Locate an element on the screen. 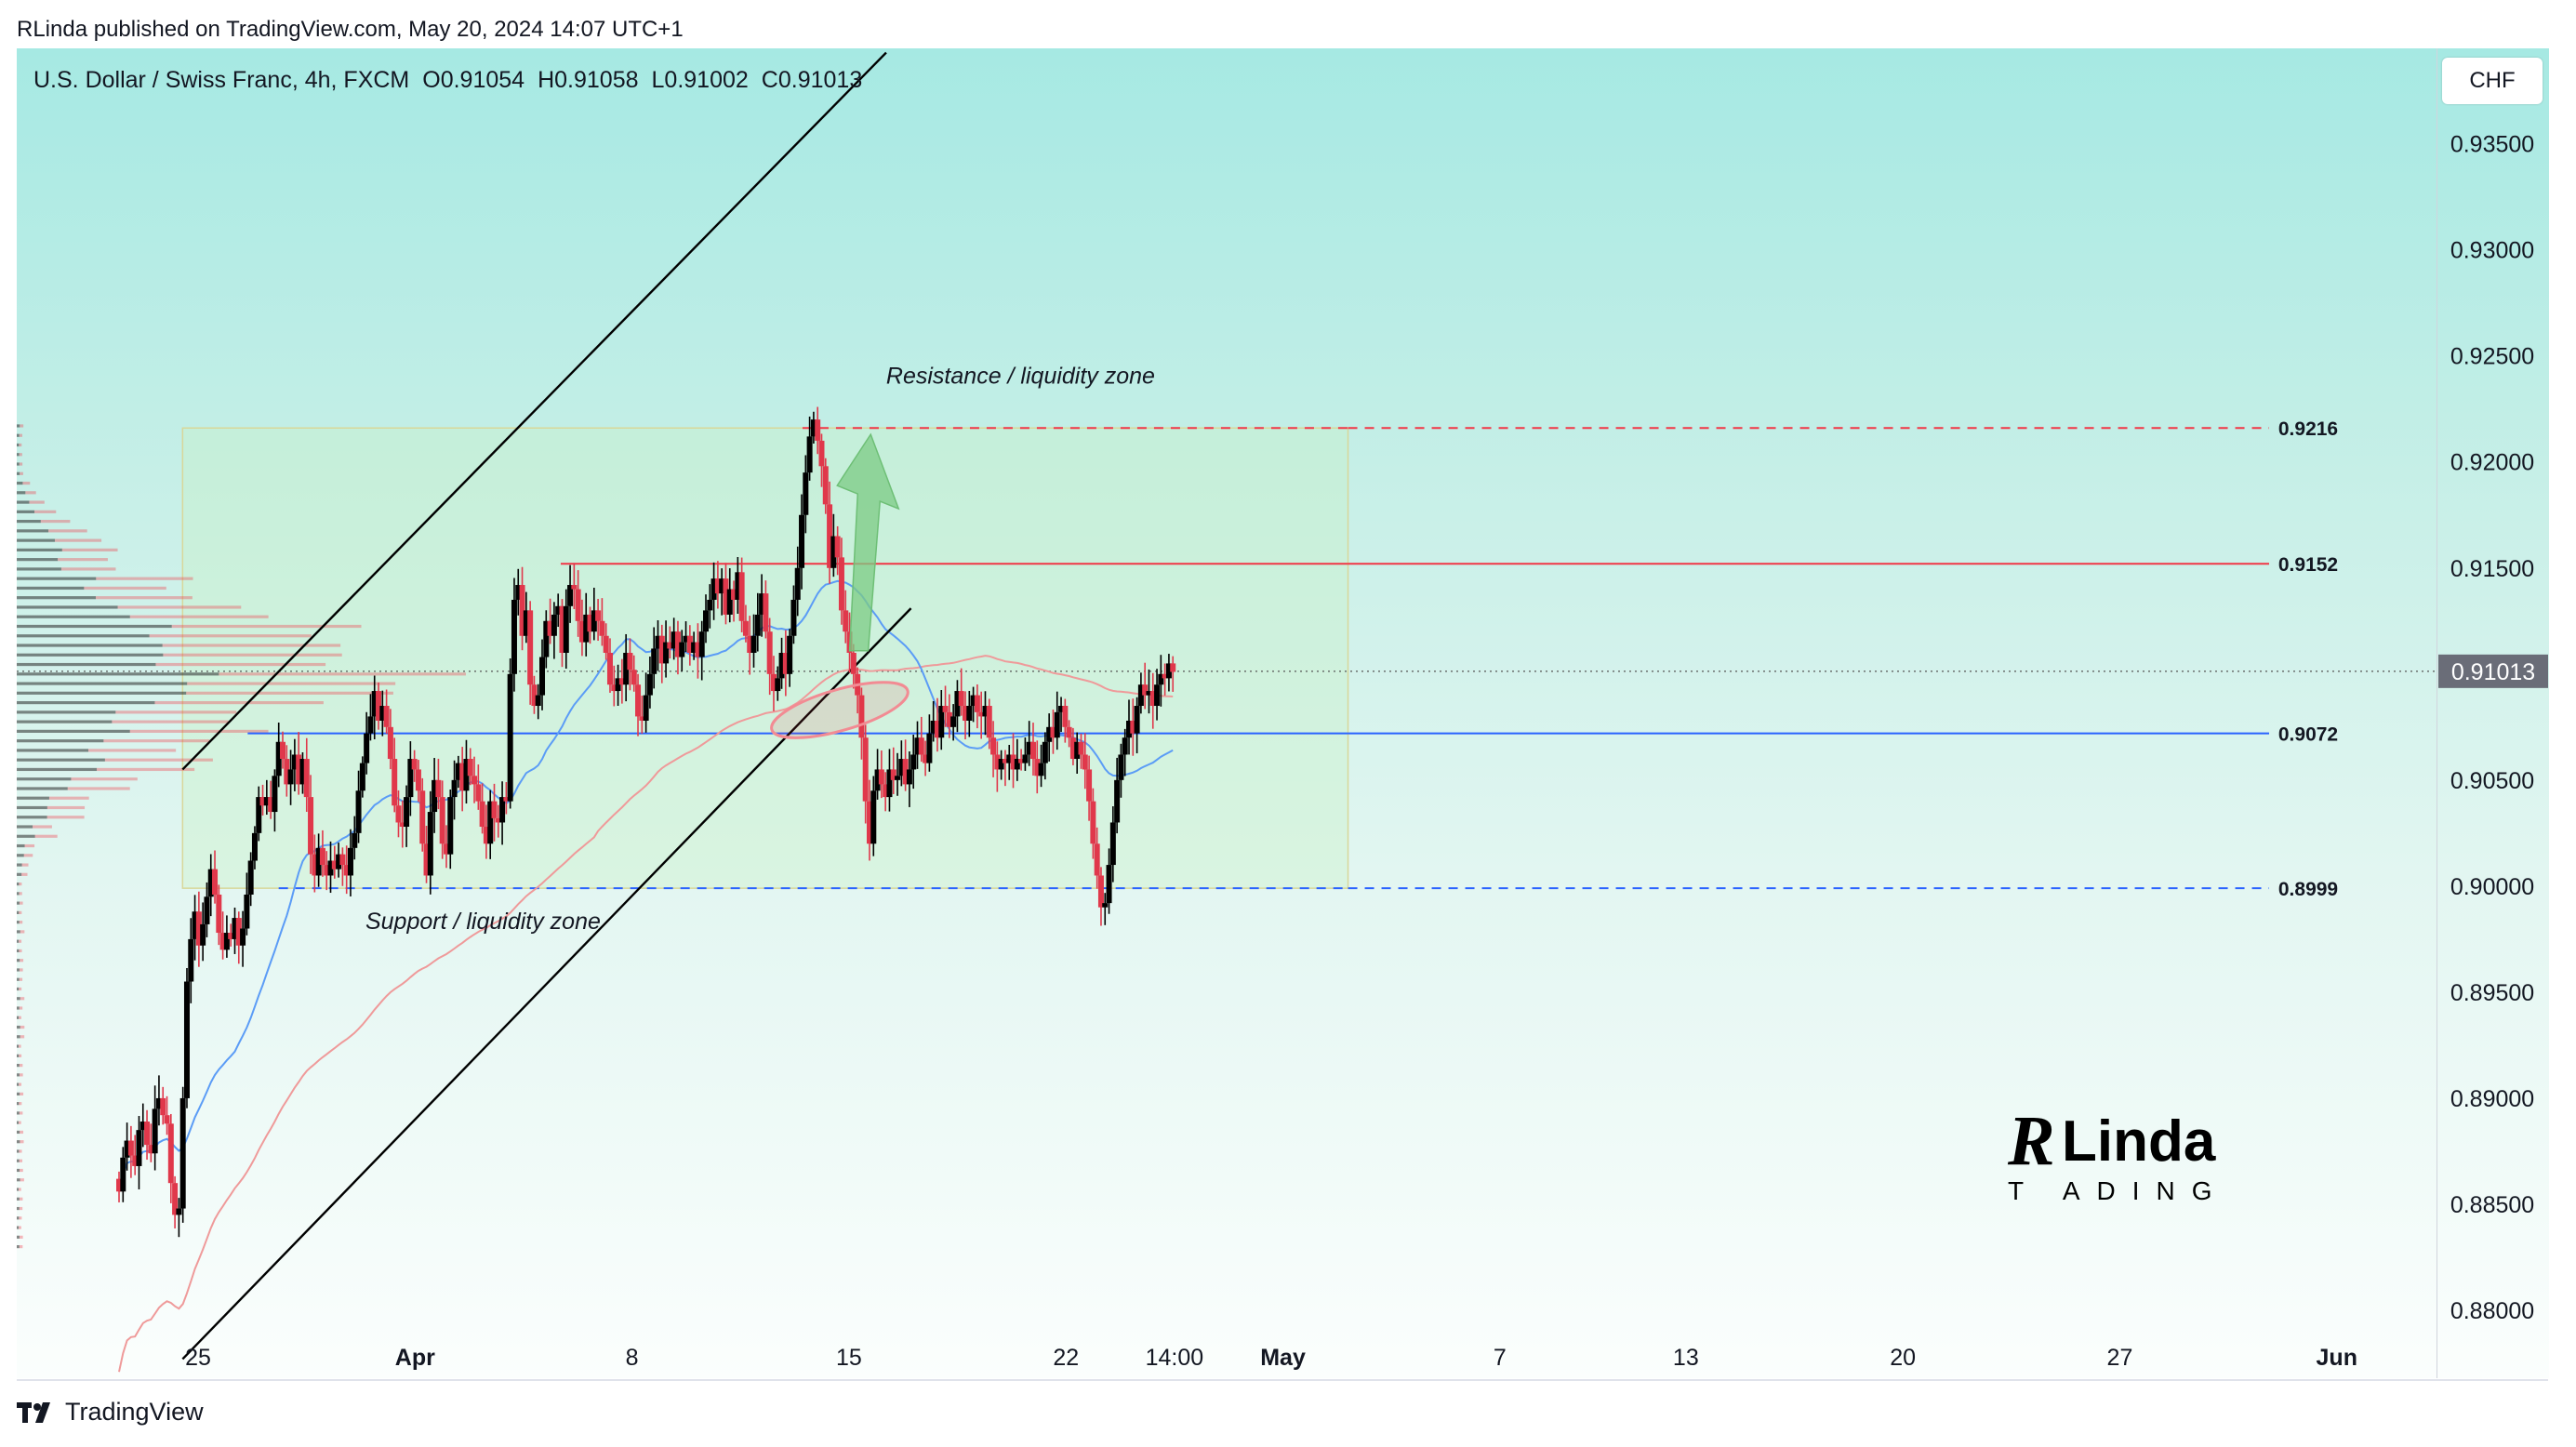 Image resolution: width=2576 pixels, height=1447 pixels. price-axis-tick: 0.93000 is located at coordinates (2492, 251).